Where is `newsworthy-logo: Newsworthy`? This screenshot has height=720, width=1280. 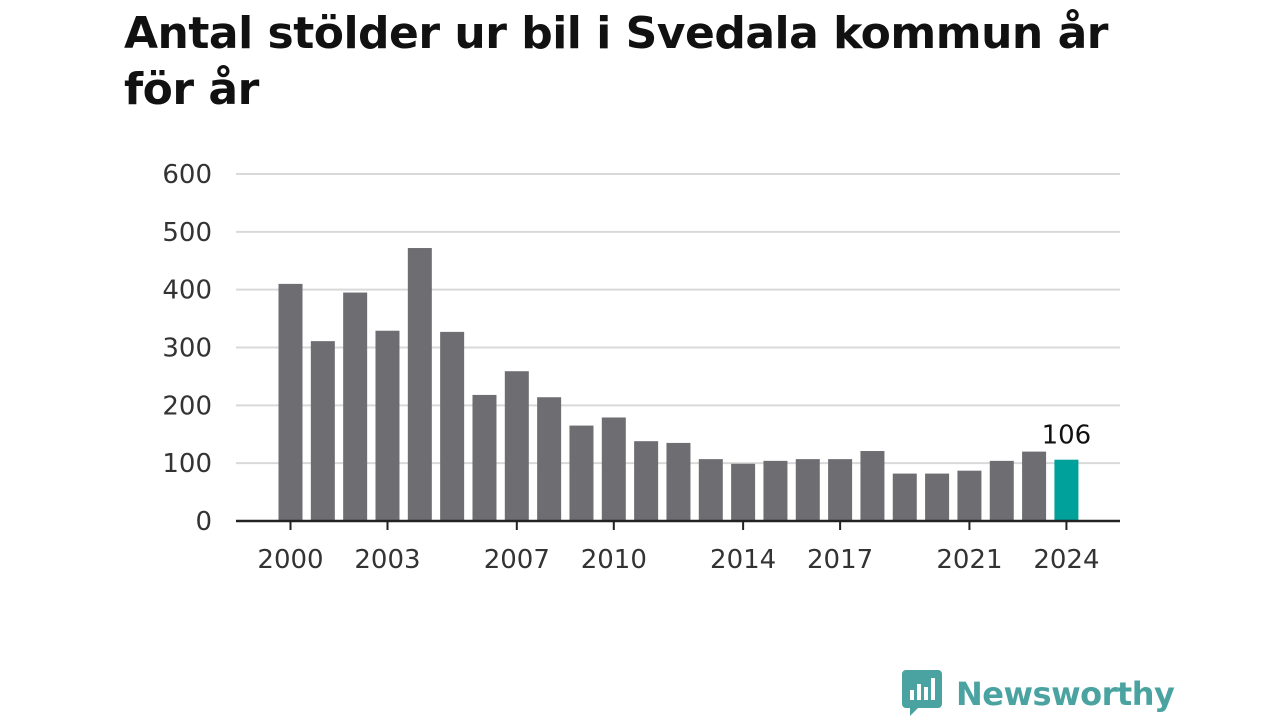
newsworthy-logo: Newsworthy is located at coordinates (1038, 694).